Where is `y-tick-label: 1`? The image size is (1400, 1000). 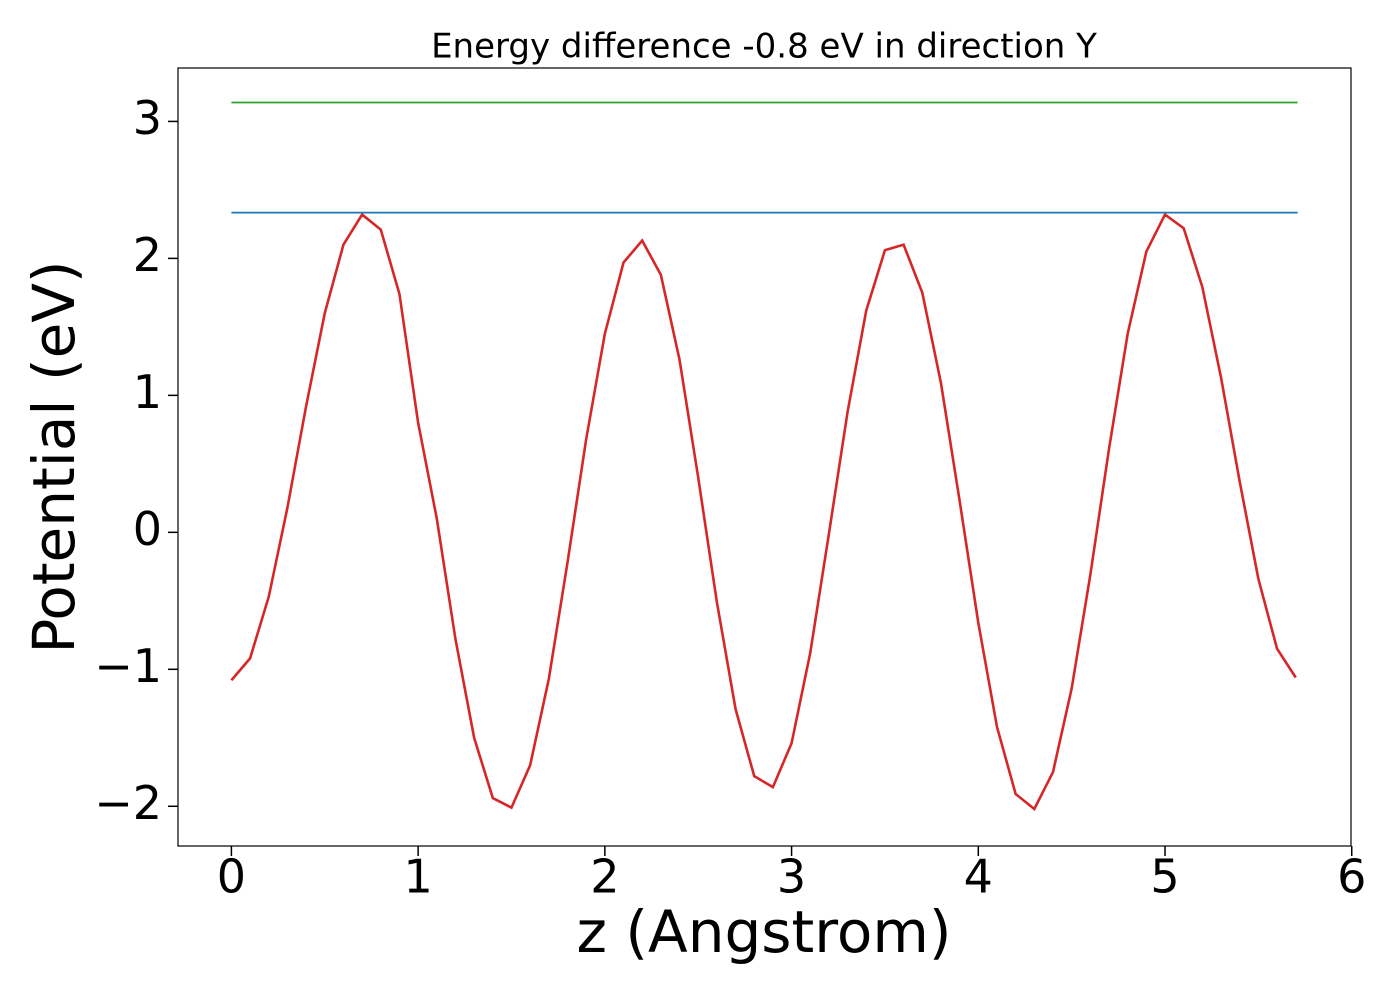 y-tick-label: 1 is located at coordinates (147, 392).